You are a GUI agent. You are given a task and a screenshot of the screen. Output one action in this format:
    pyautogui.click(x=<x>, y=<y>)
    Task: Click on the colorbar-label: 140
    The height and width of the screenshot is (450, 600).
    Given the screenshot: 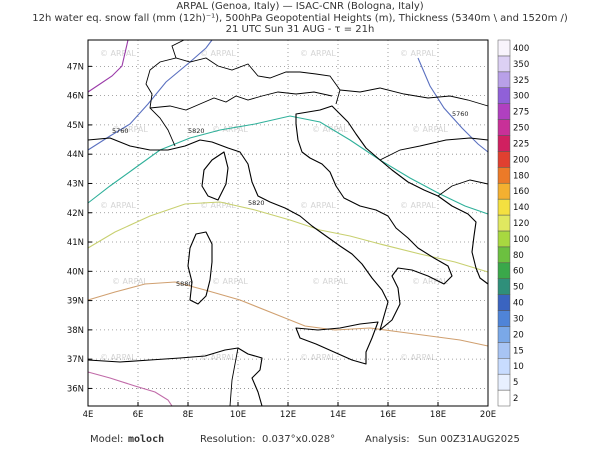 What is the action you would take?
    pyautogui.click(x=521, y=208)
    